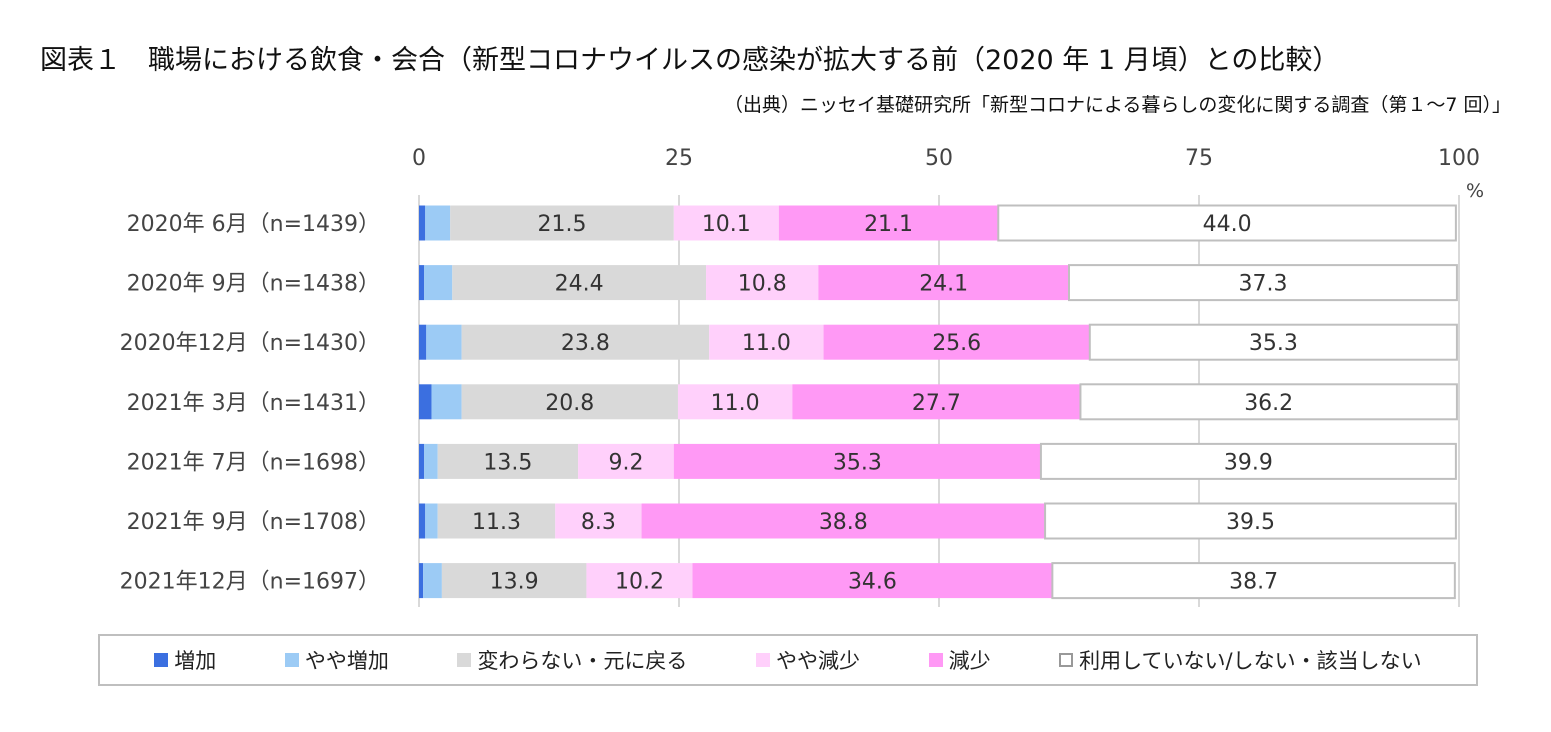 This screenshot has width=1551, height=732. What do you see at coordinates (346, 661) in the screenshot?
I see `legend-label: やや増加` at bounding box center [346, 661].